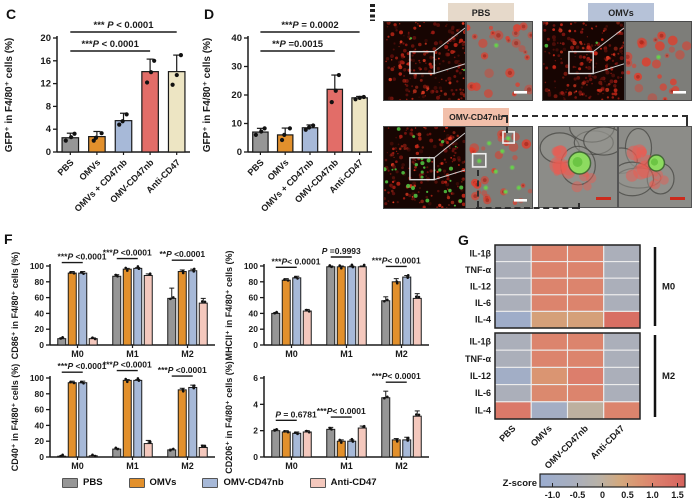  Describe the element at coordinates (255, 378) in the screenshot. I see `svg-text: 6` at that location.